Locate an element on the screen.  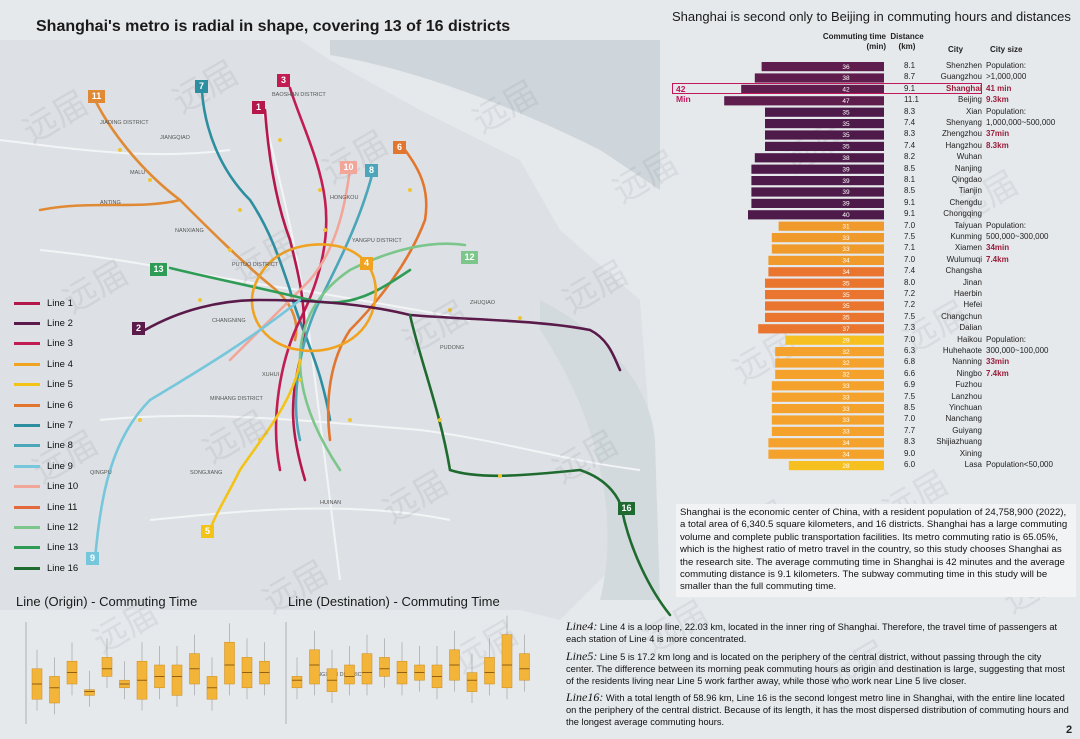
bar-lasa is located at coordinates (836, 466).